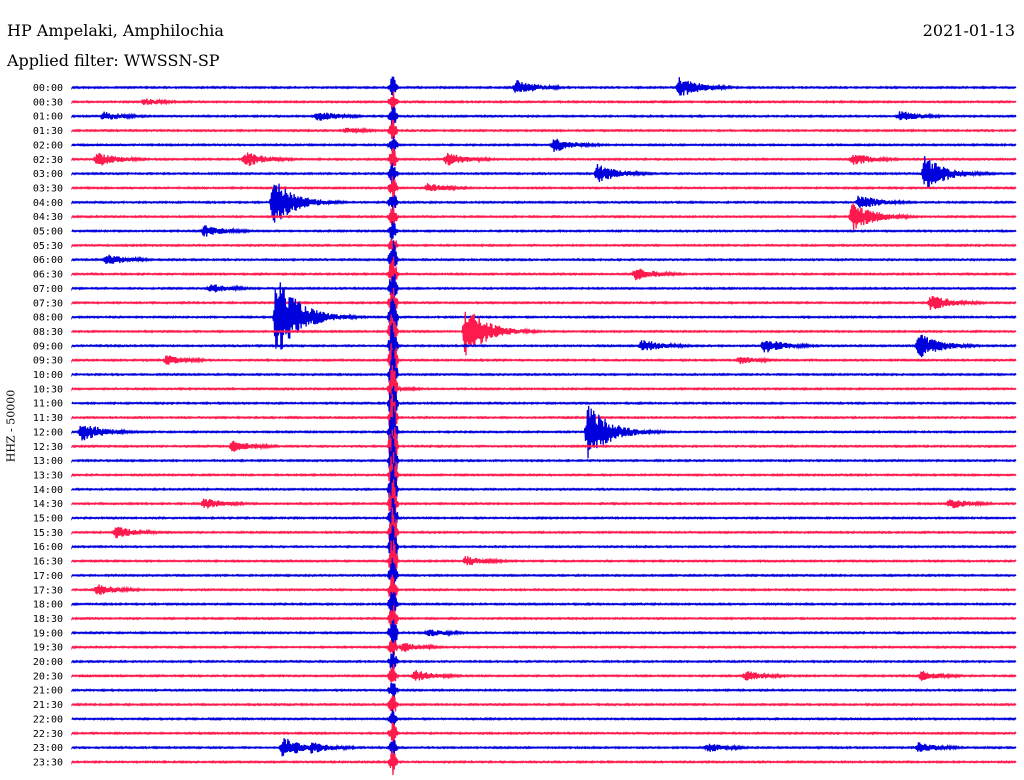 The height and width of the screenshot is (780, 1024). Describe the element at coordinates (48, 562) in the screenshot. I see `time-tick-label: 16:30` at that location.